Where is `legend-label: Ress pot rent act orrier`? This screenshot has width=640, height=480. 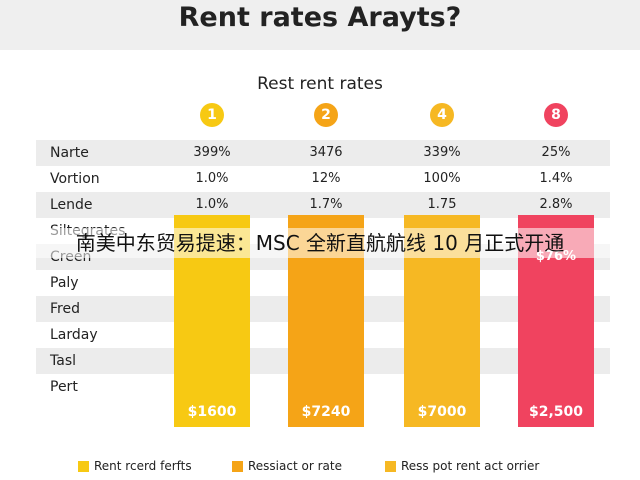 legend-label: Ress pot rent act orrier is located at coordinates (470, 466).